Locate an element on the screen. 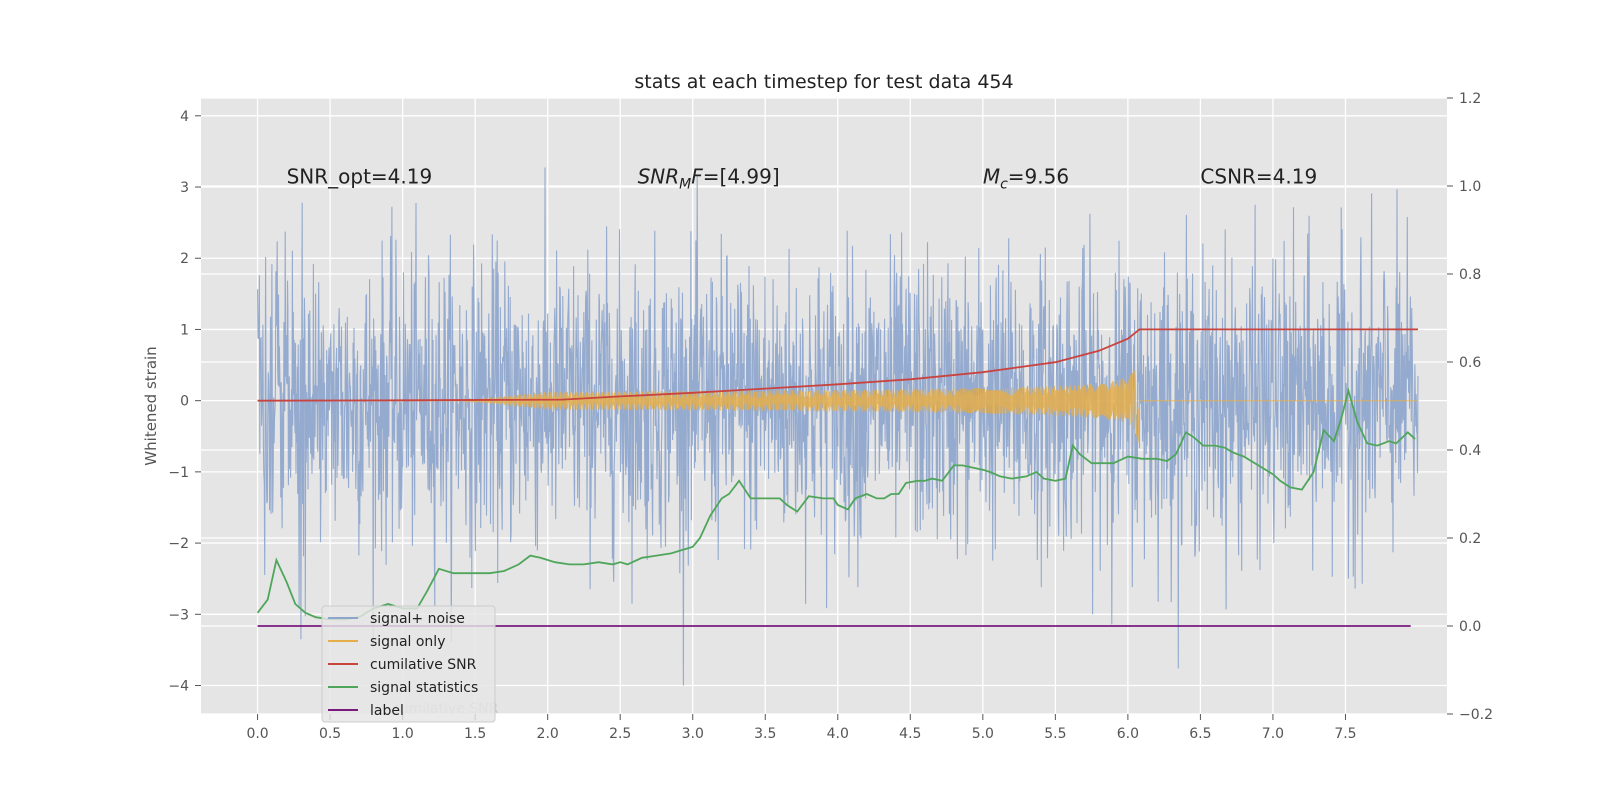  annotation-main: SNR is located at coordinates (659, 176).